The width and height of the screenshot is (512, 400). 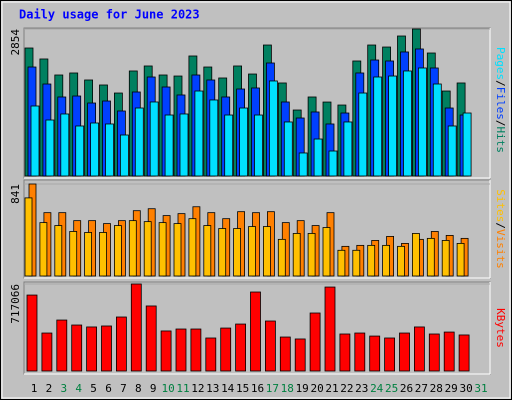 What do you see at coordinates (153, 388) in the screenshot?
I see `x-tick-label: 9` at bounding box center [153, 388].